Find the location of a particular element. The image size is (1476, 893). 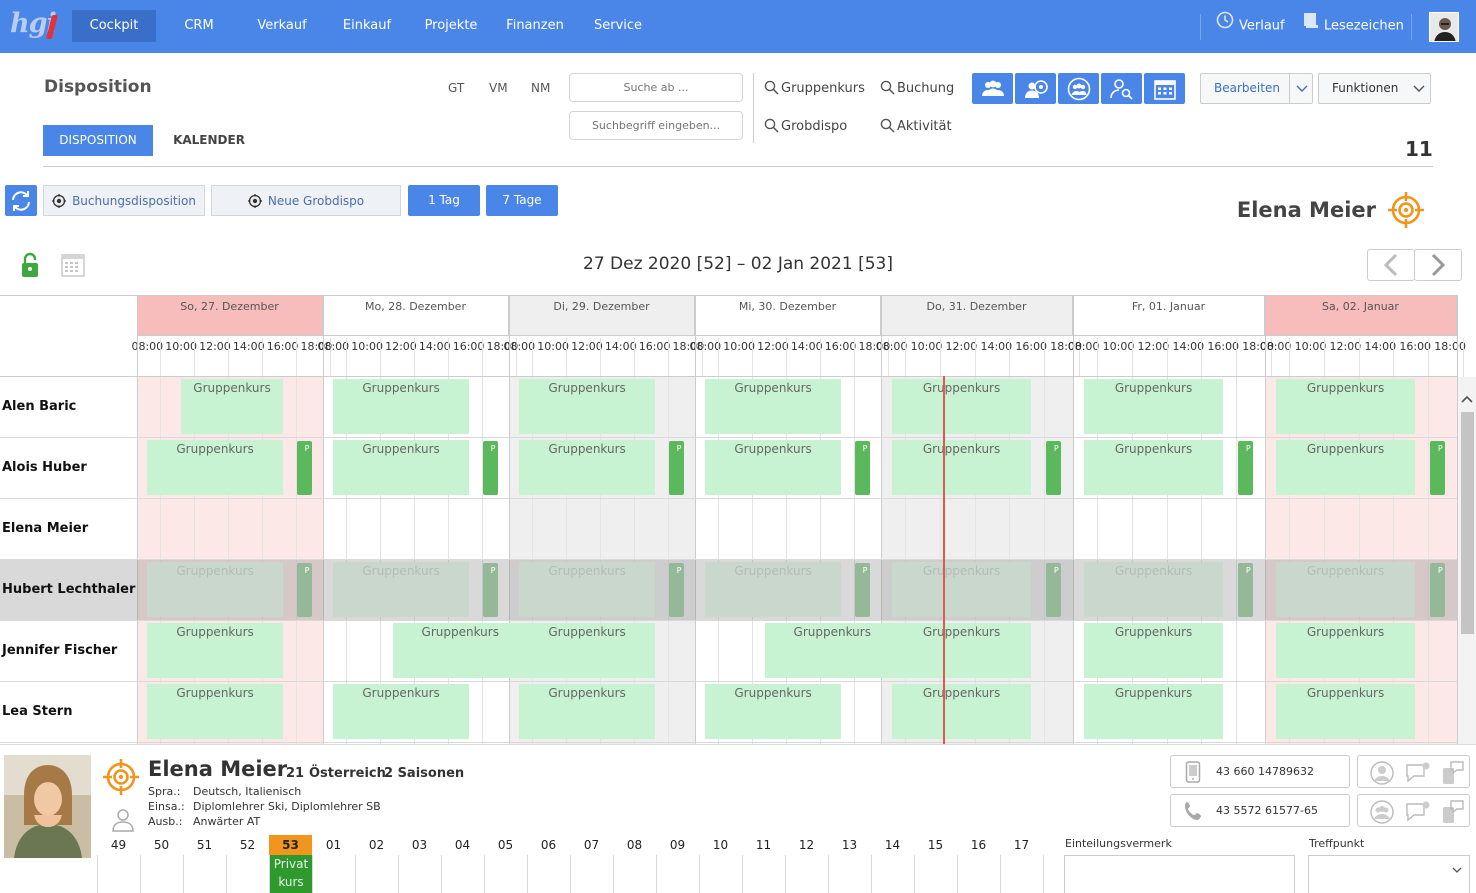

group-circle-button is located at coordinates (1078, 88).